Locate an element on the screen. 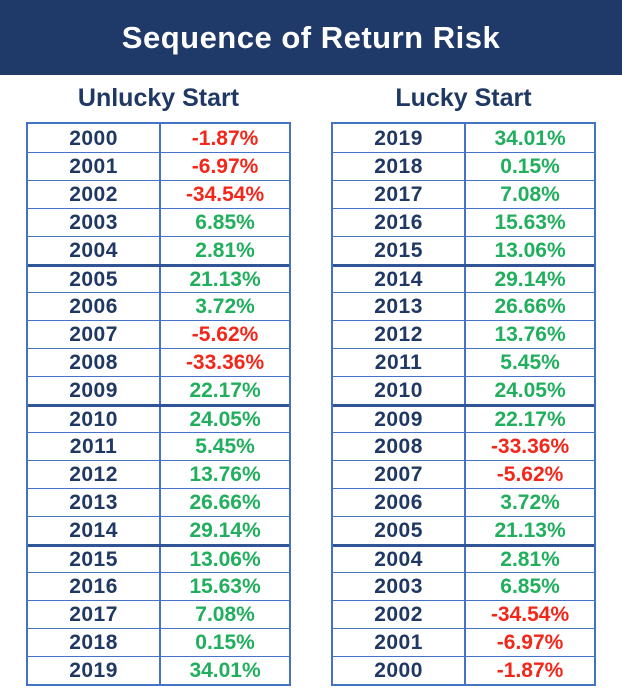 Image resolution: width=622 pixels, height=700 pixels. title-bar: Sequence of Return Risk is located at coordinates (311, 37).